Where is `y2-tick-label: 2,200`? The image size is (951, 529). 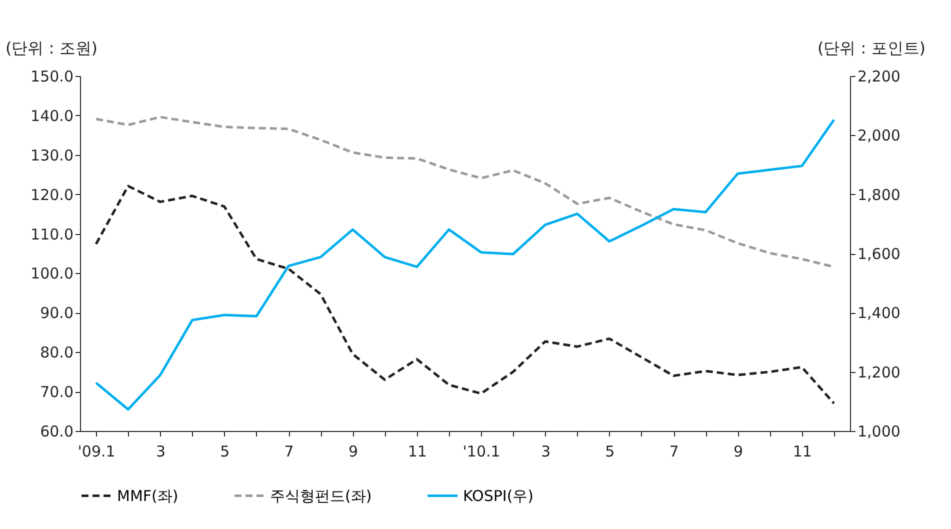
y2-tick-label: 2,200 is located at coordinates (879, 77).